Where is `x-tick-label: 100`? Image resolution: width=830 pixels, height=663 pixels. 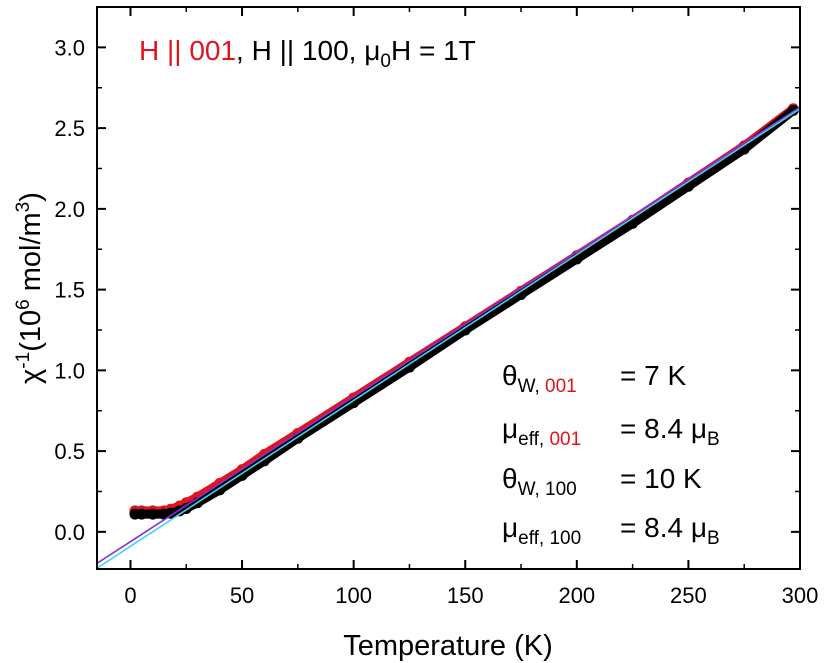
x-tick-label: 100 is located at coordinates (353, 595).